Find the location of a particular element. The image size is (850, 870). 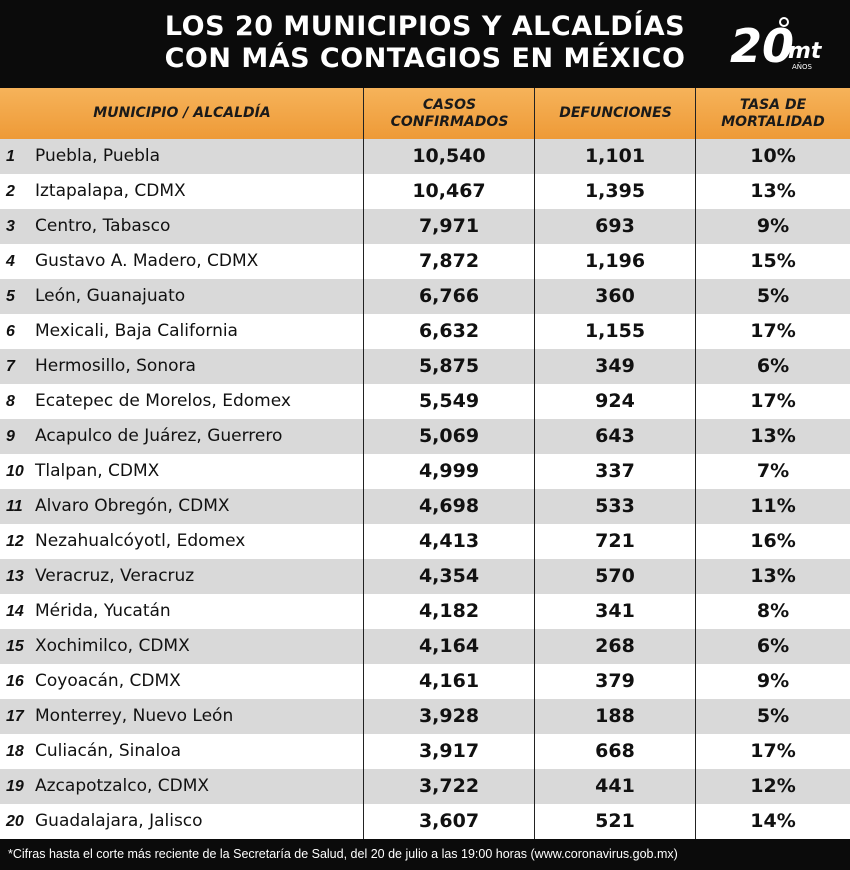

row-defunciones: 693 is located at coordinates (615, 226).